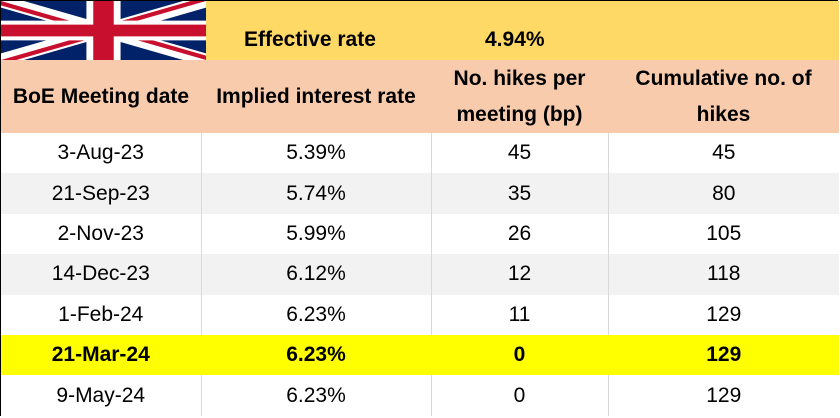 This screenshot has height=418, width=840. Describe the element at coordinates (310, 39) in the screenshot. I see `effective-rate-label: Effective rate` at that location.